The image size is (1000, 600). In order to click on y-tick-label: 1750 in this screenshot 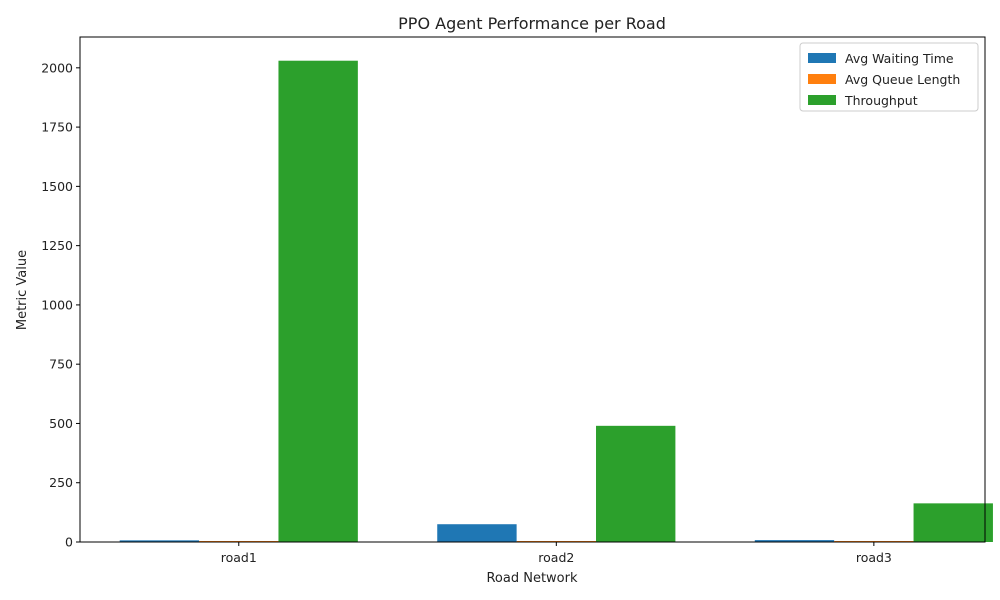, I will do `click(57, 127)`.